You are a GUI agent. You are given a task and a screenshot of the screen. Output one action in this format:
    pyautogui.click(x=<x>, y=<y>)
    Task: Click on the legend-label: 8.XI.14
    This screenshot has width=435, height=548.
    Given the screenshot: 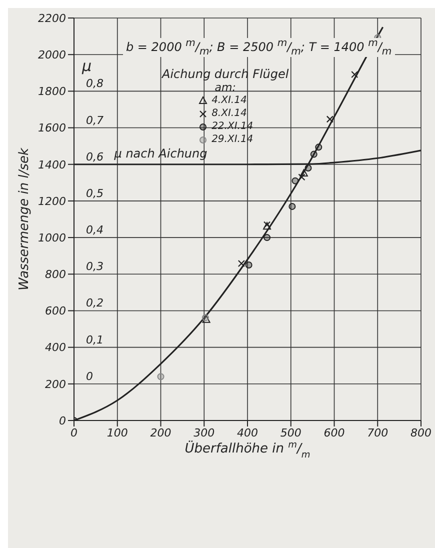 What is the action you would take?
    pyautogui.click(x=229, y=113)
    